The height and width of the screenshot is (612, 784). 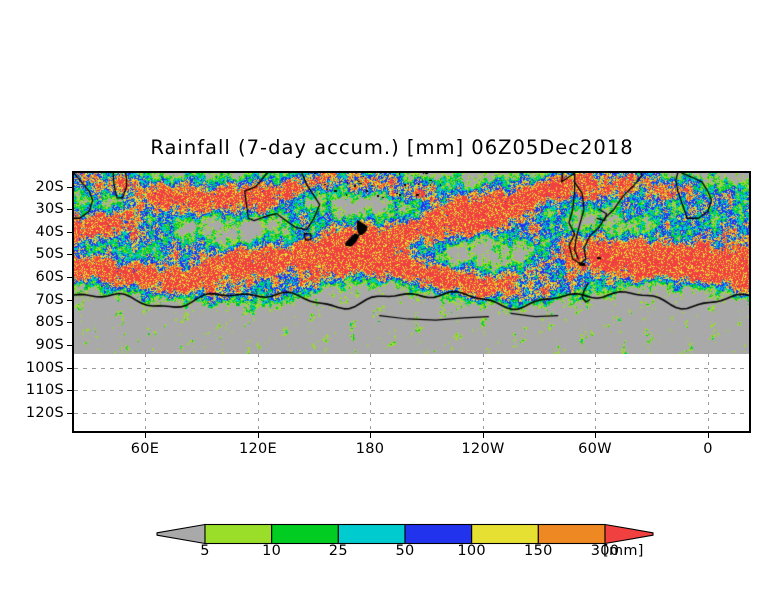 What do you see at coordinates (49, 187) in the screenshot?
I see `y-axis-tick-label: 20S` at bounding box center [49, 187].